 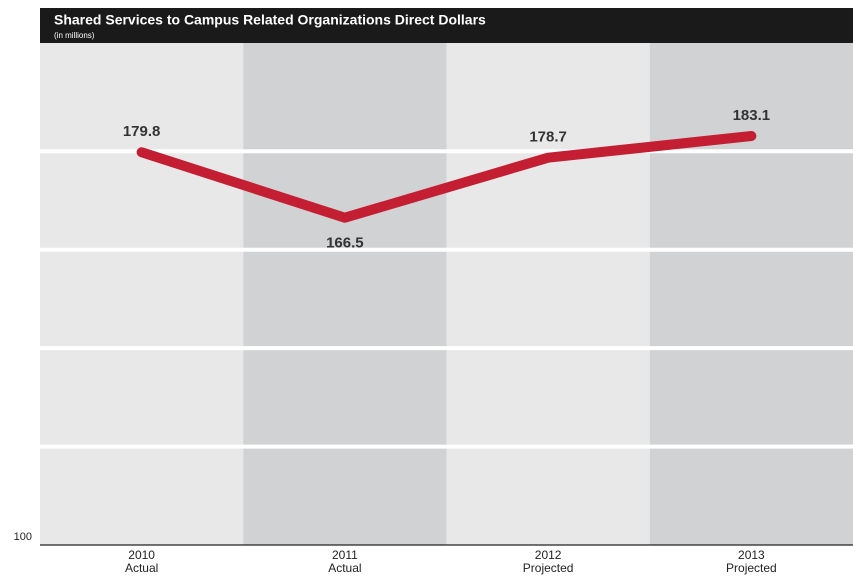 I want to click on data-label: 166.5, so click(x=345, y=243).